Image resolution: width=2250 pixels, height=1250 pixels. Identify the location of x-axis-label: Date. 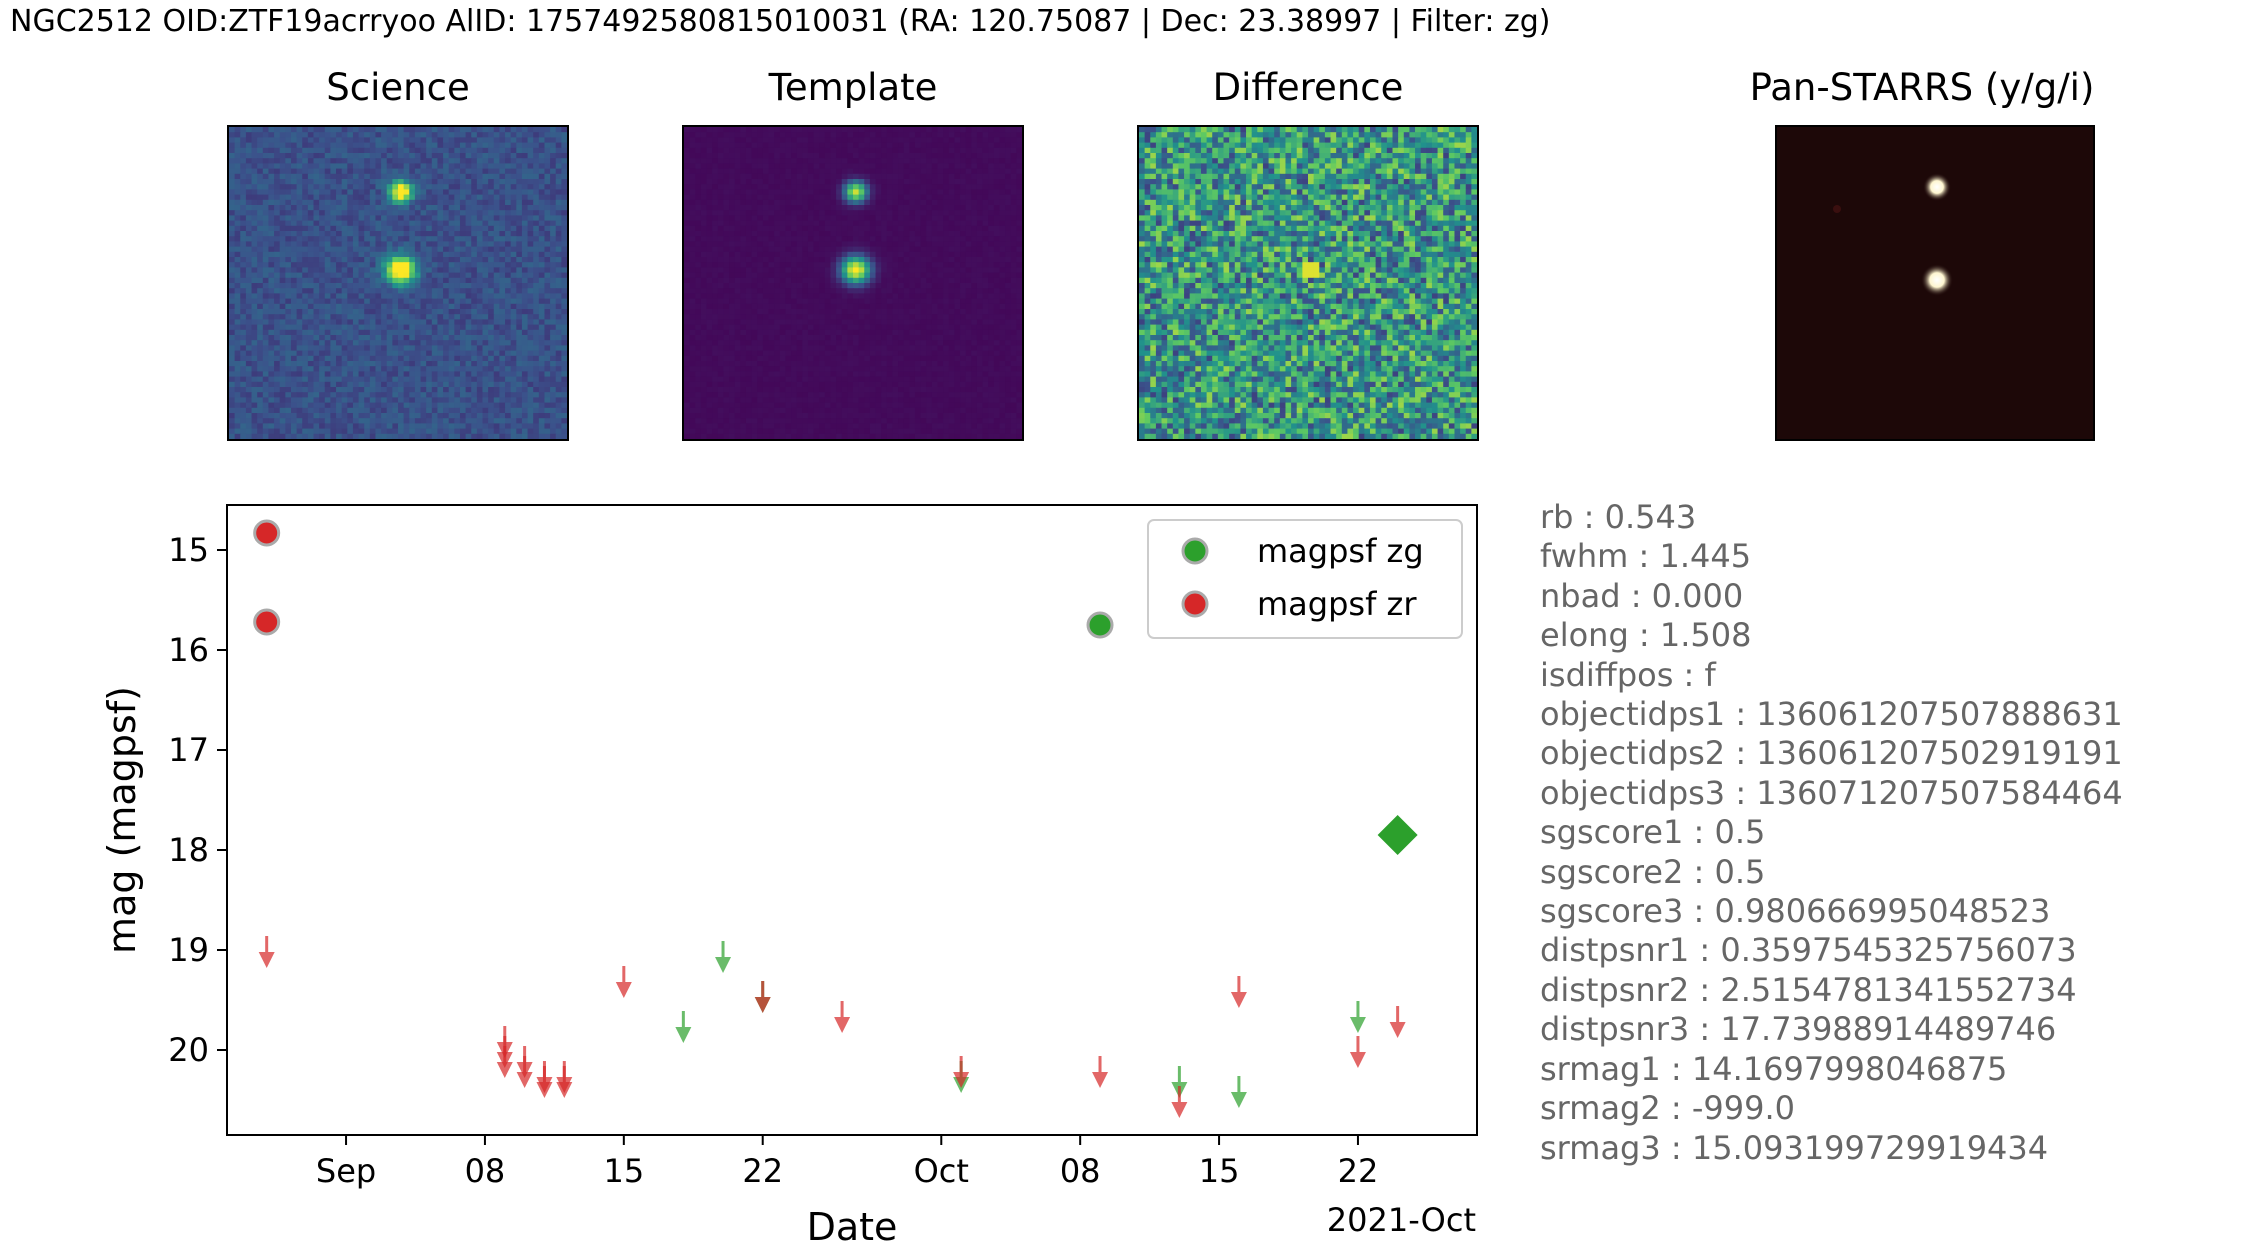
(852, 1227).